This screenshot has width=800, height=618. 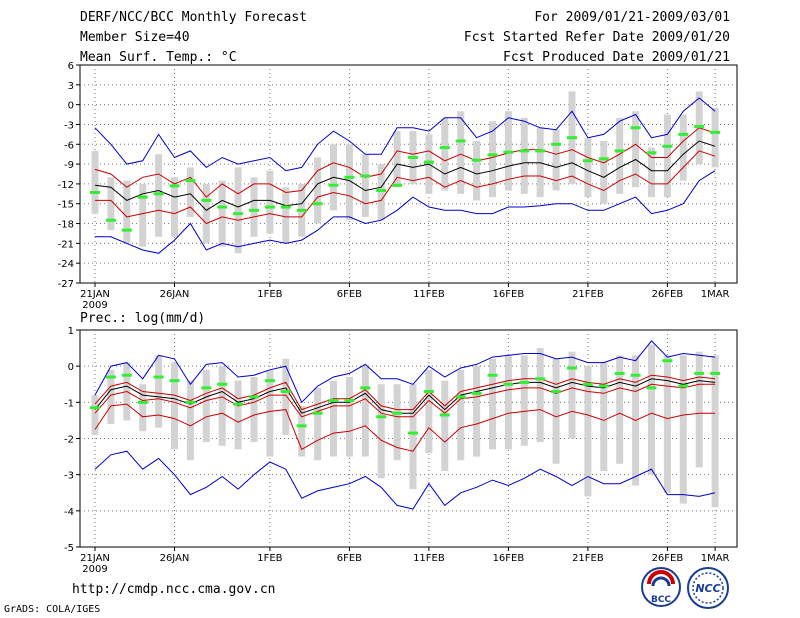 What do you see at coordinates (668, 294) in the screenshot?
I see `panel1-xtick-label: 26FEB` at bounding box center [668, 294].